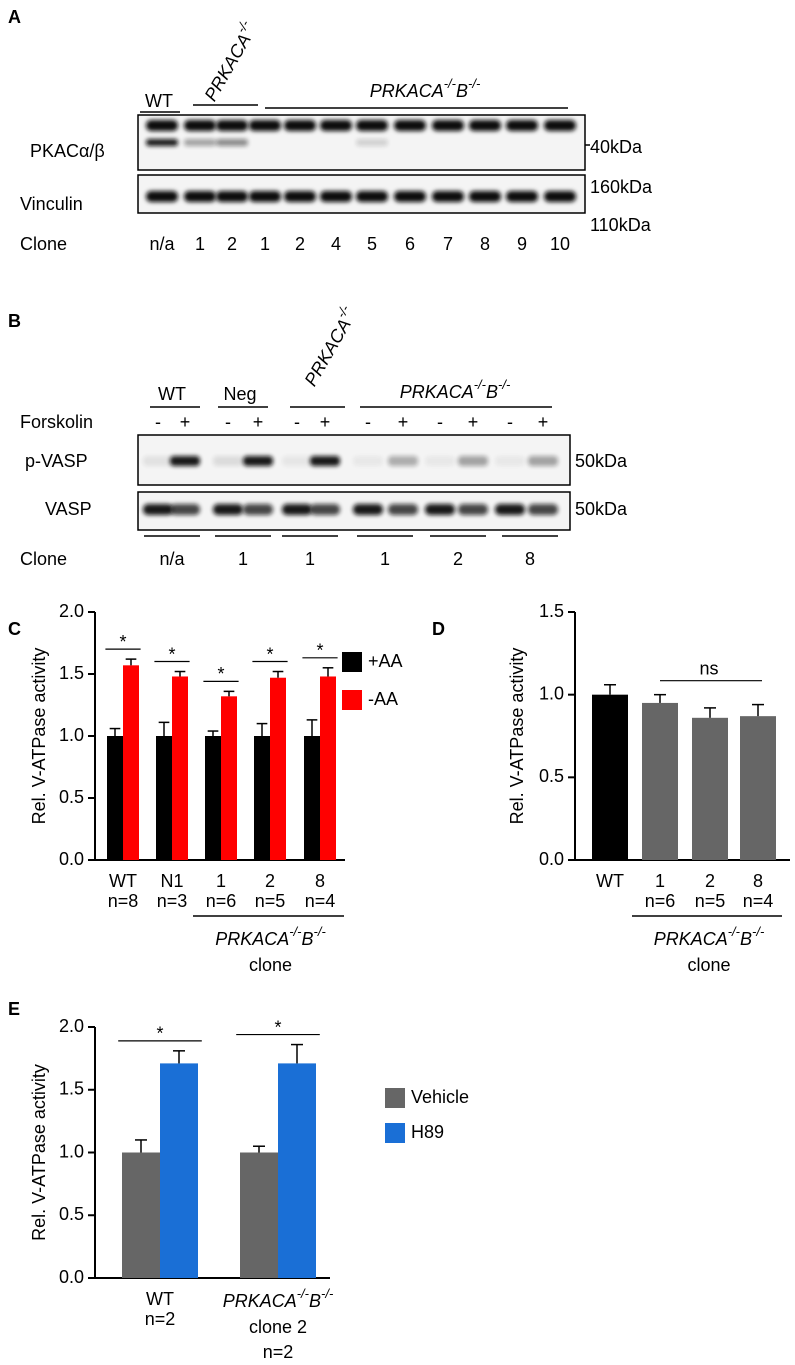  Describe the element at coordinates (551, 776) in the screenshot. I see `y-tick-label: 0.5` at that location.